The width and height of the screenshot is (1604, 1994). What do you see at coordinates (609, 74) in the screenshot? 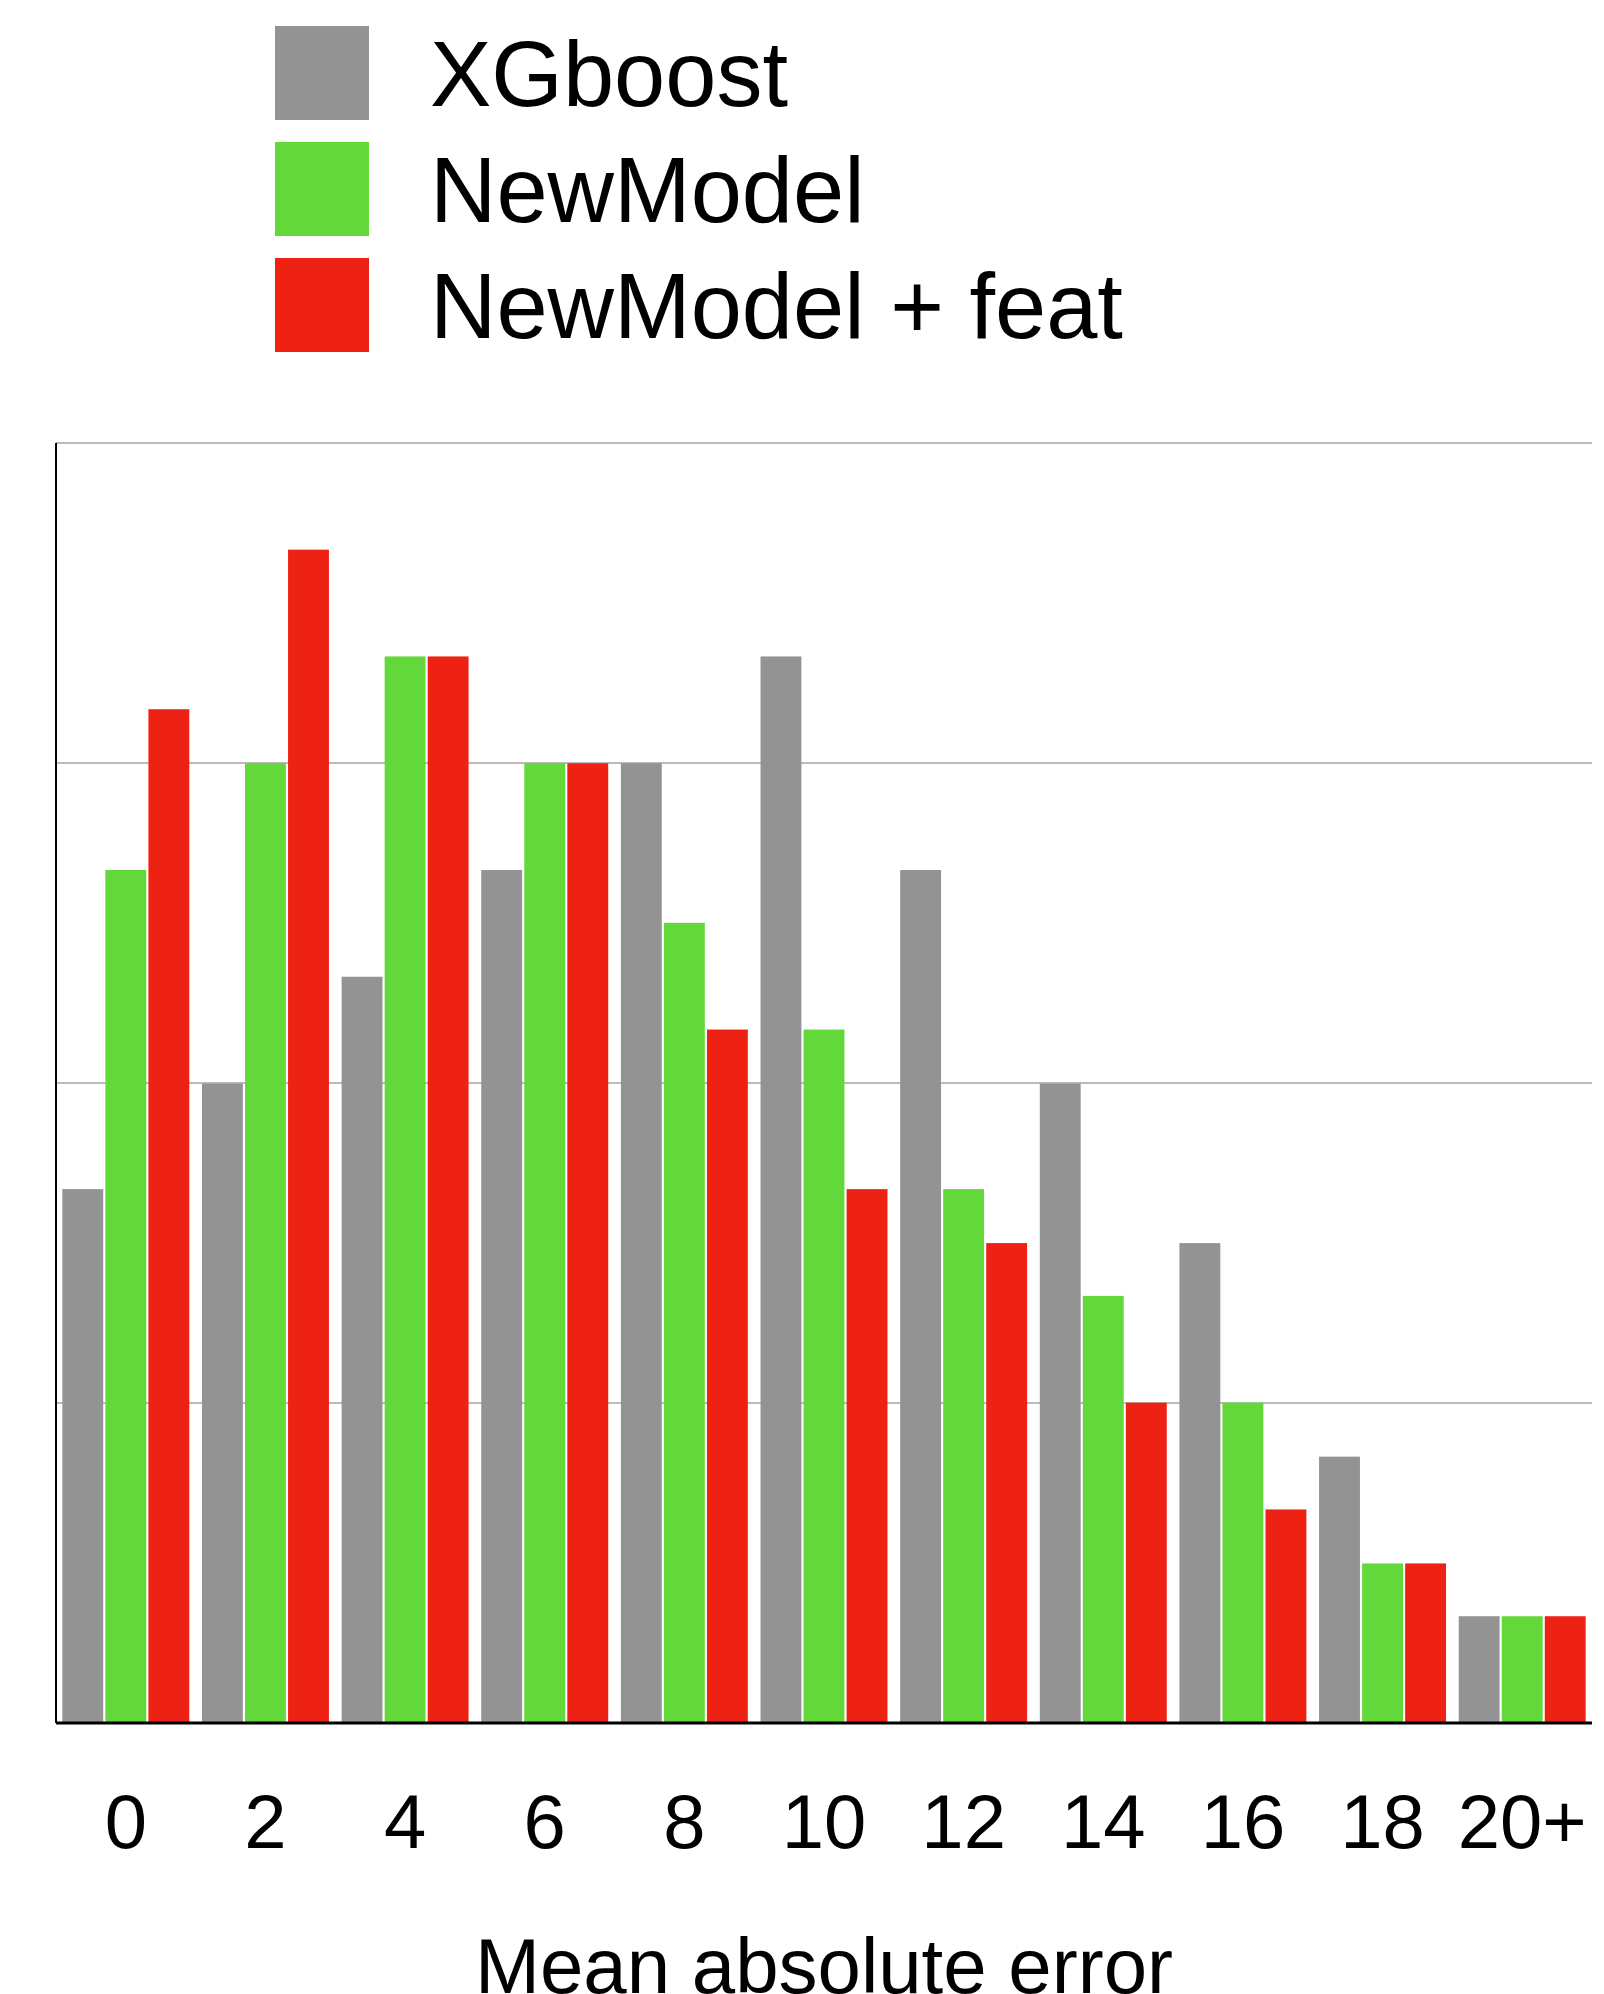
I see `legend-label: XGboost` at bounding box center [609, 74].